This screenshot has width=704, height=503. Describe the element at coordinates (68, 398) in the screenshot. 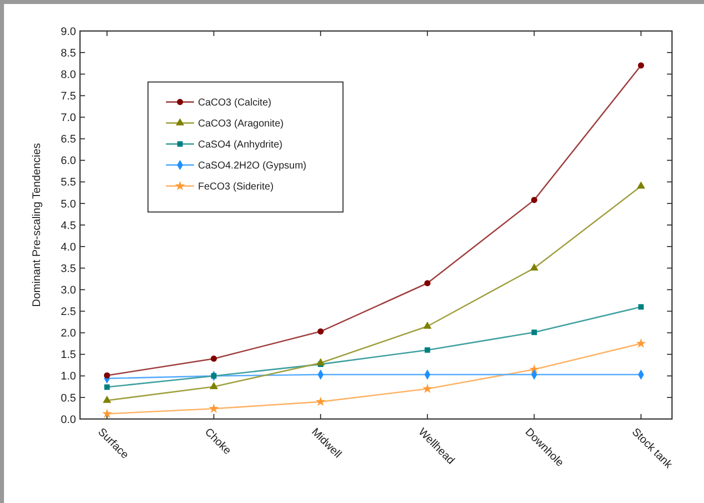

I see `y-tick-label: 0.5` at that location.